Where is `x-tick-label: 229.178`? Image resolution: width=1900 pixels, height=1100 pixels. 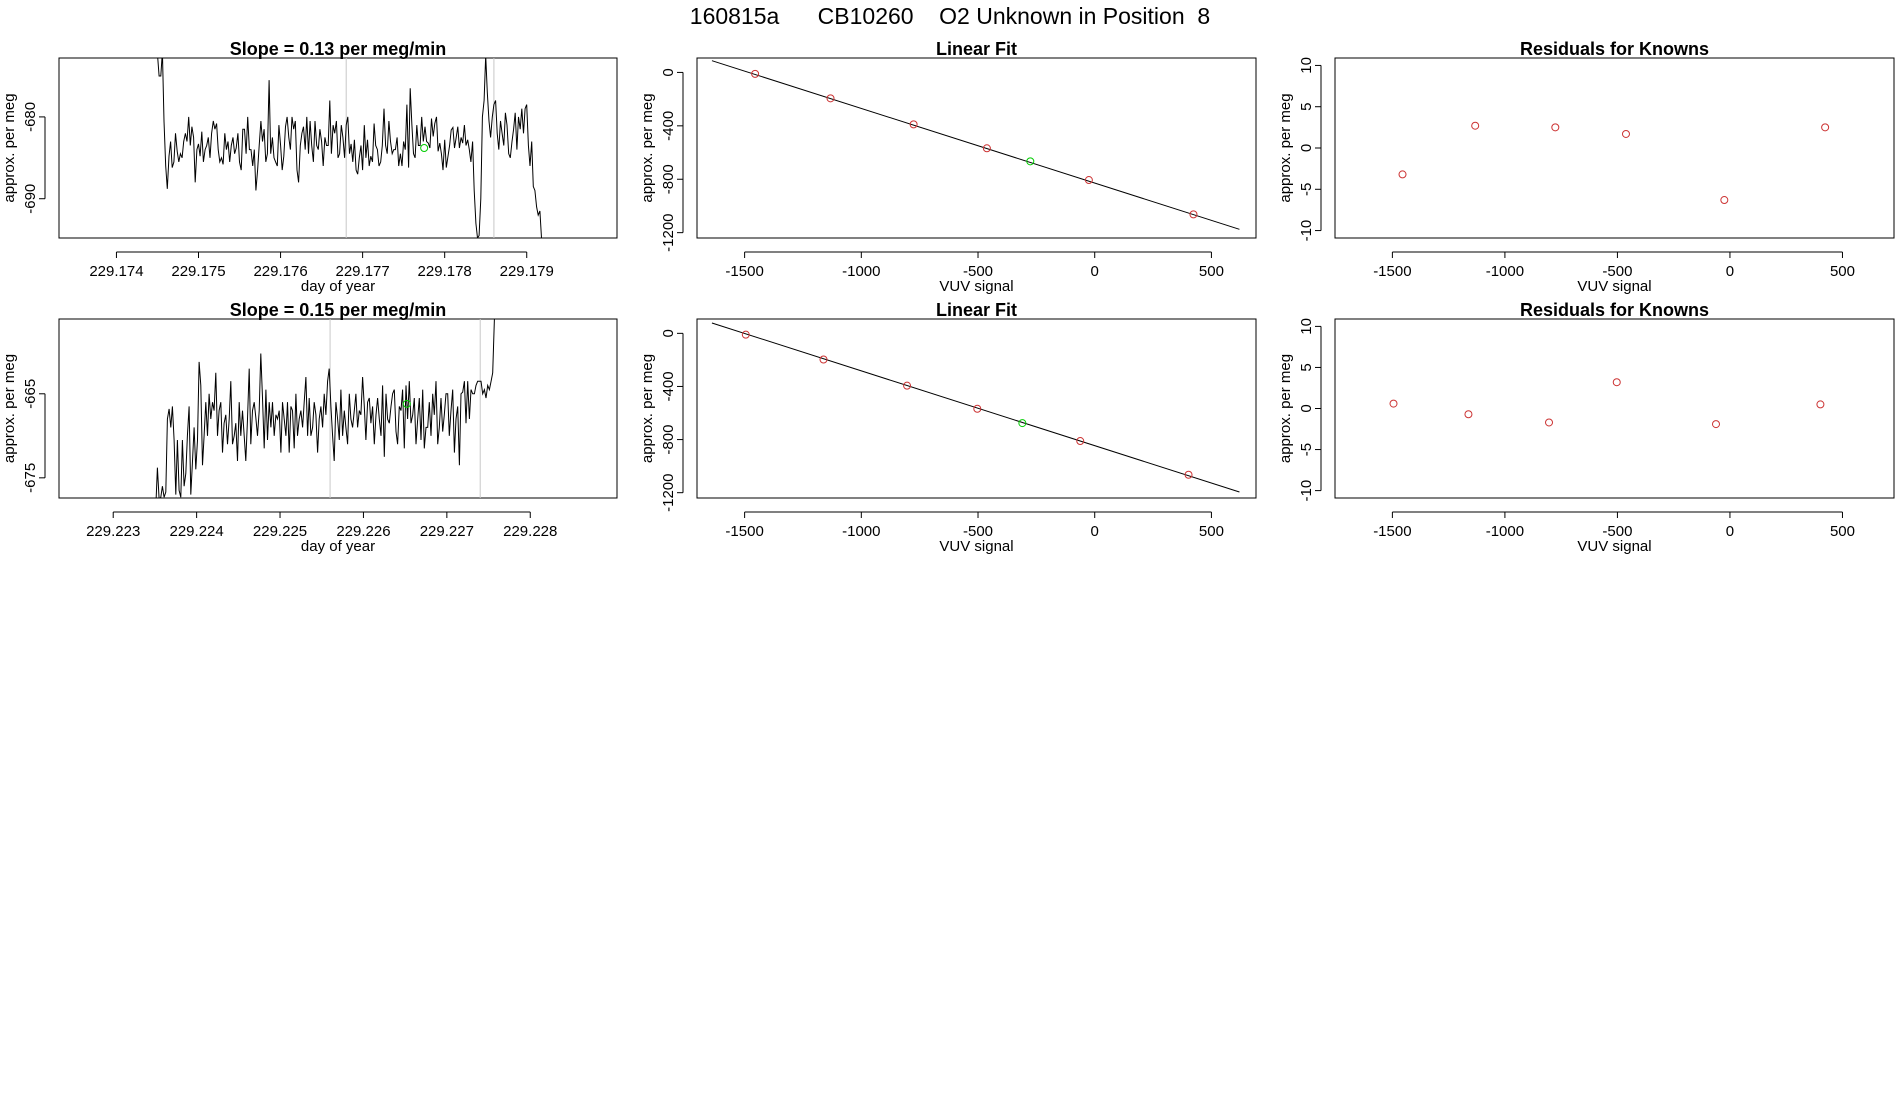 x-tick-label: 229.178 is located at coordinates (445, 271).